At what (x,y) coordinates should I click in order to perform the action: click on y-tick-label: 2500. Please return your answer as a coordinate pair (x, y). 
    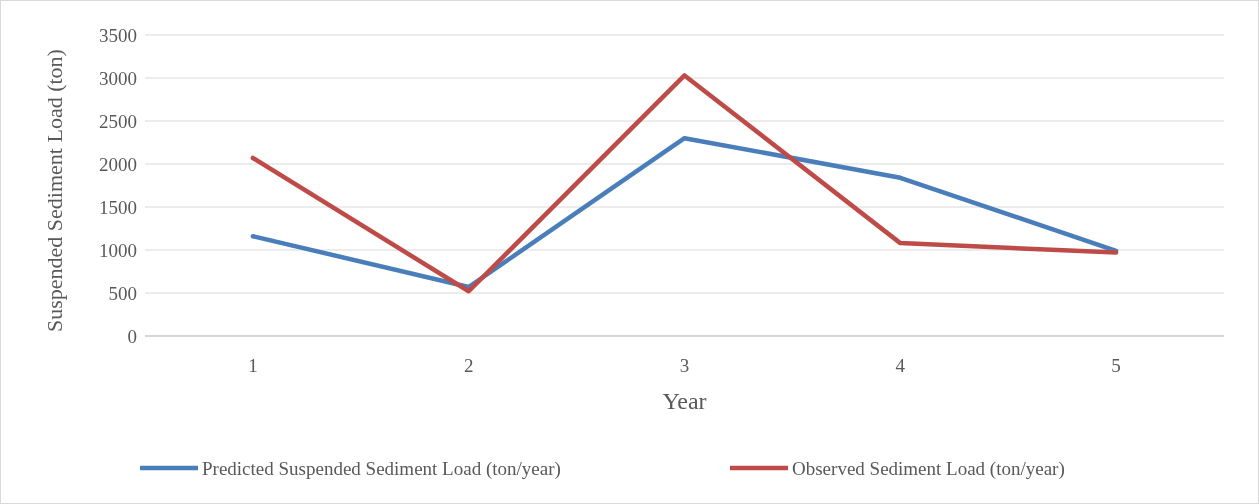
    Looking at the image, I should click on (118, 121).